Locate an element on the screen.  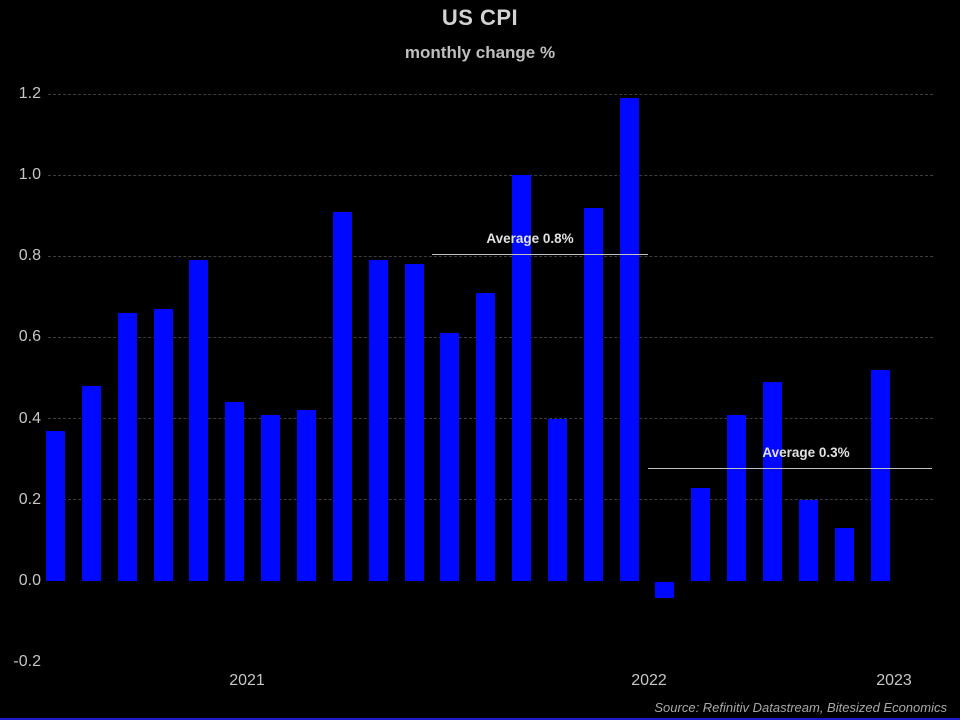
y-axis-tick-label: 0.4 is located at coordinates (29, 418).